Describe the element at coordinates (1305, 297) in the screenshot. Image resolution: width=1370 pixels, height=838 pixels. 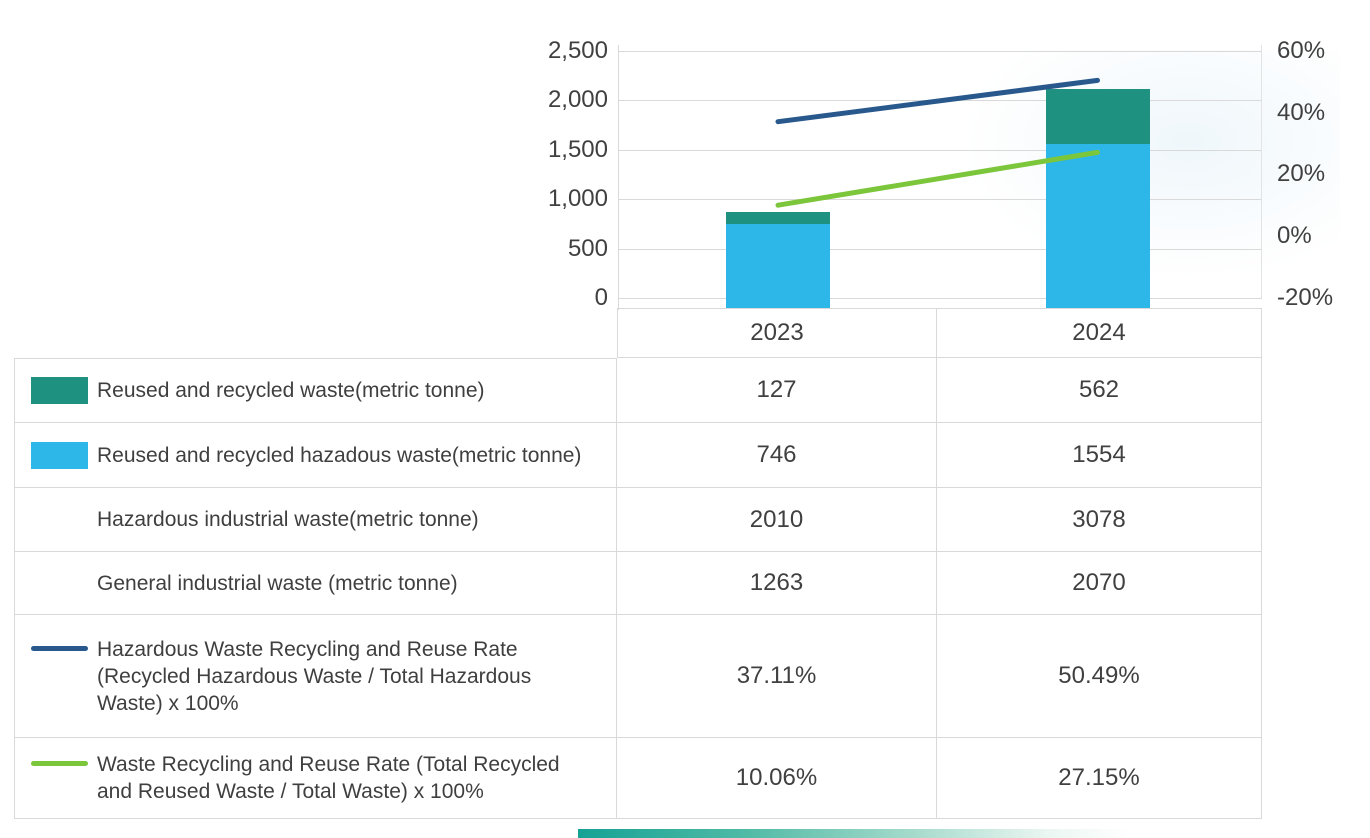
I see `right-axis-tick: -20%` at that location.